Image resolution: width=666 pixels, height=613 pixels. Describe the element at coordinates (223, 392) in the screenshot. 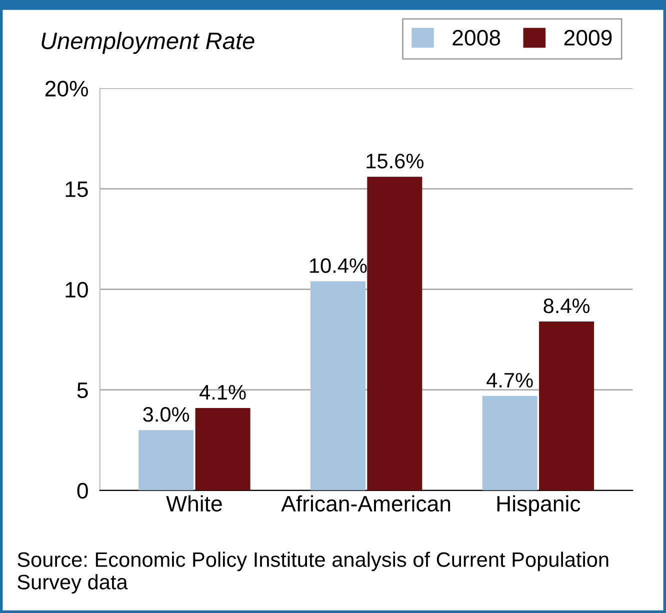

I see `data-label: 4.1%` at that location.